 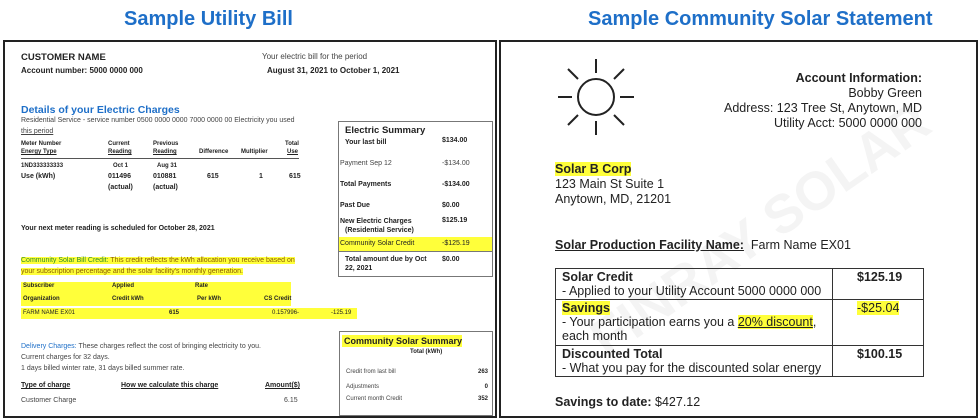 I want to click on delivery-days: Current charges for 32 days., so click(x=65, y=357).